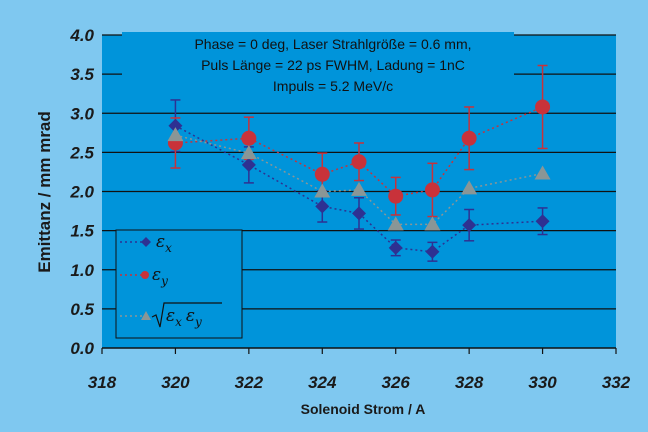 Image resolution: width=648 pixels, height=432 pixels. What do you see at coordinates (542, 382) in the screenshot?
I see `x-tick-label: 330` at bounding box center [542, 382].